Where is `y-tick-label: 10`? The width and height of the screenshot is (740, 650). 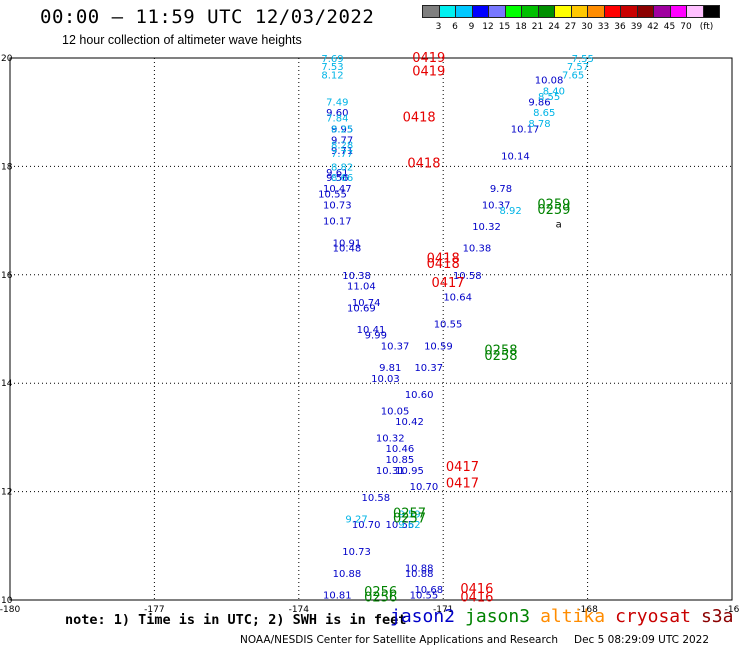
y-tick-label: 10 is located at coordinates (7, 601).